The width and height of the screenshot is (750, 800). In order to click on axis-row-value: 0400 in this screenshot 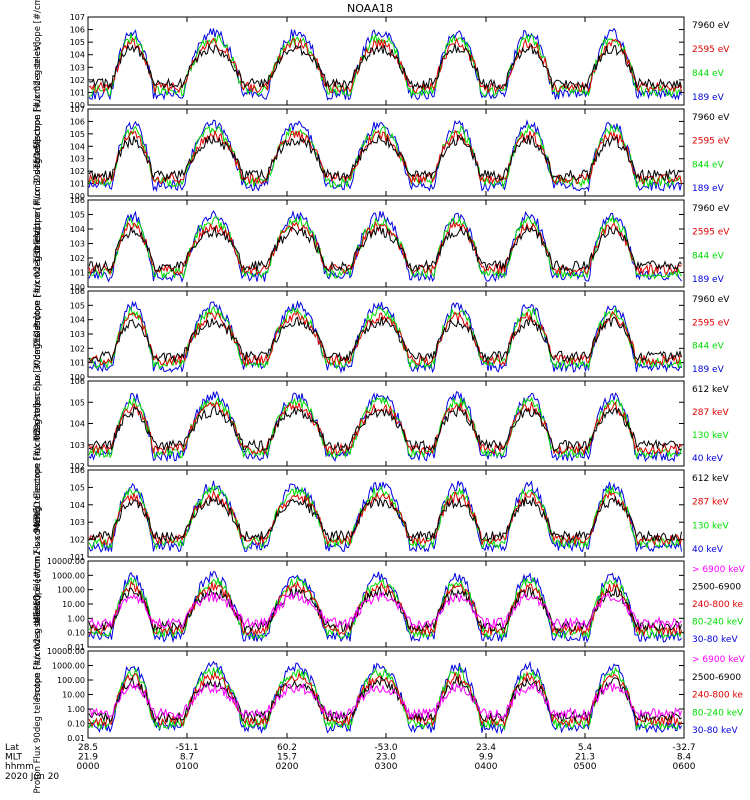, I will do `click(486, 767)`.